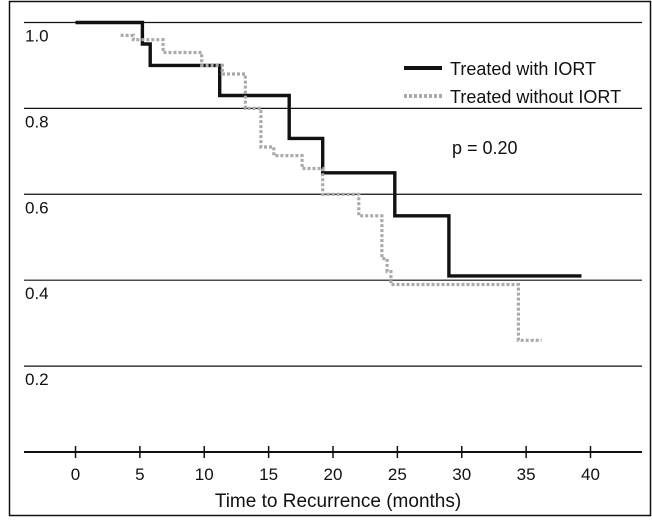 The height and width of the screenshot is (522, 652). What do you see at coordinates (37, 293) in the screenshot?
I see `y-tick-label-0-4: 0.4` at bounding box center [37, 293].